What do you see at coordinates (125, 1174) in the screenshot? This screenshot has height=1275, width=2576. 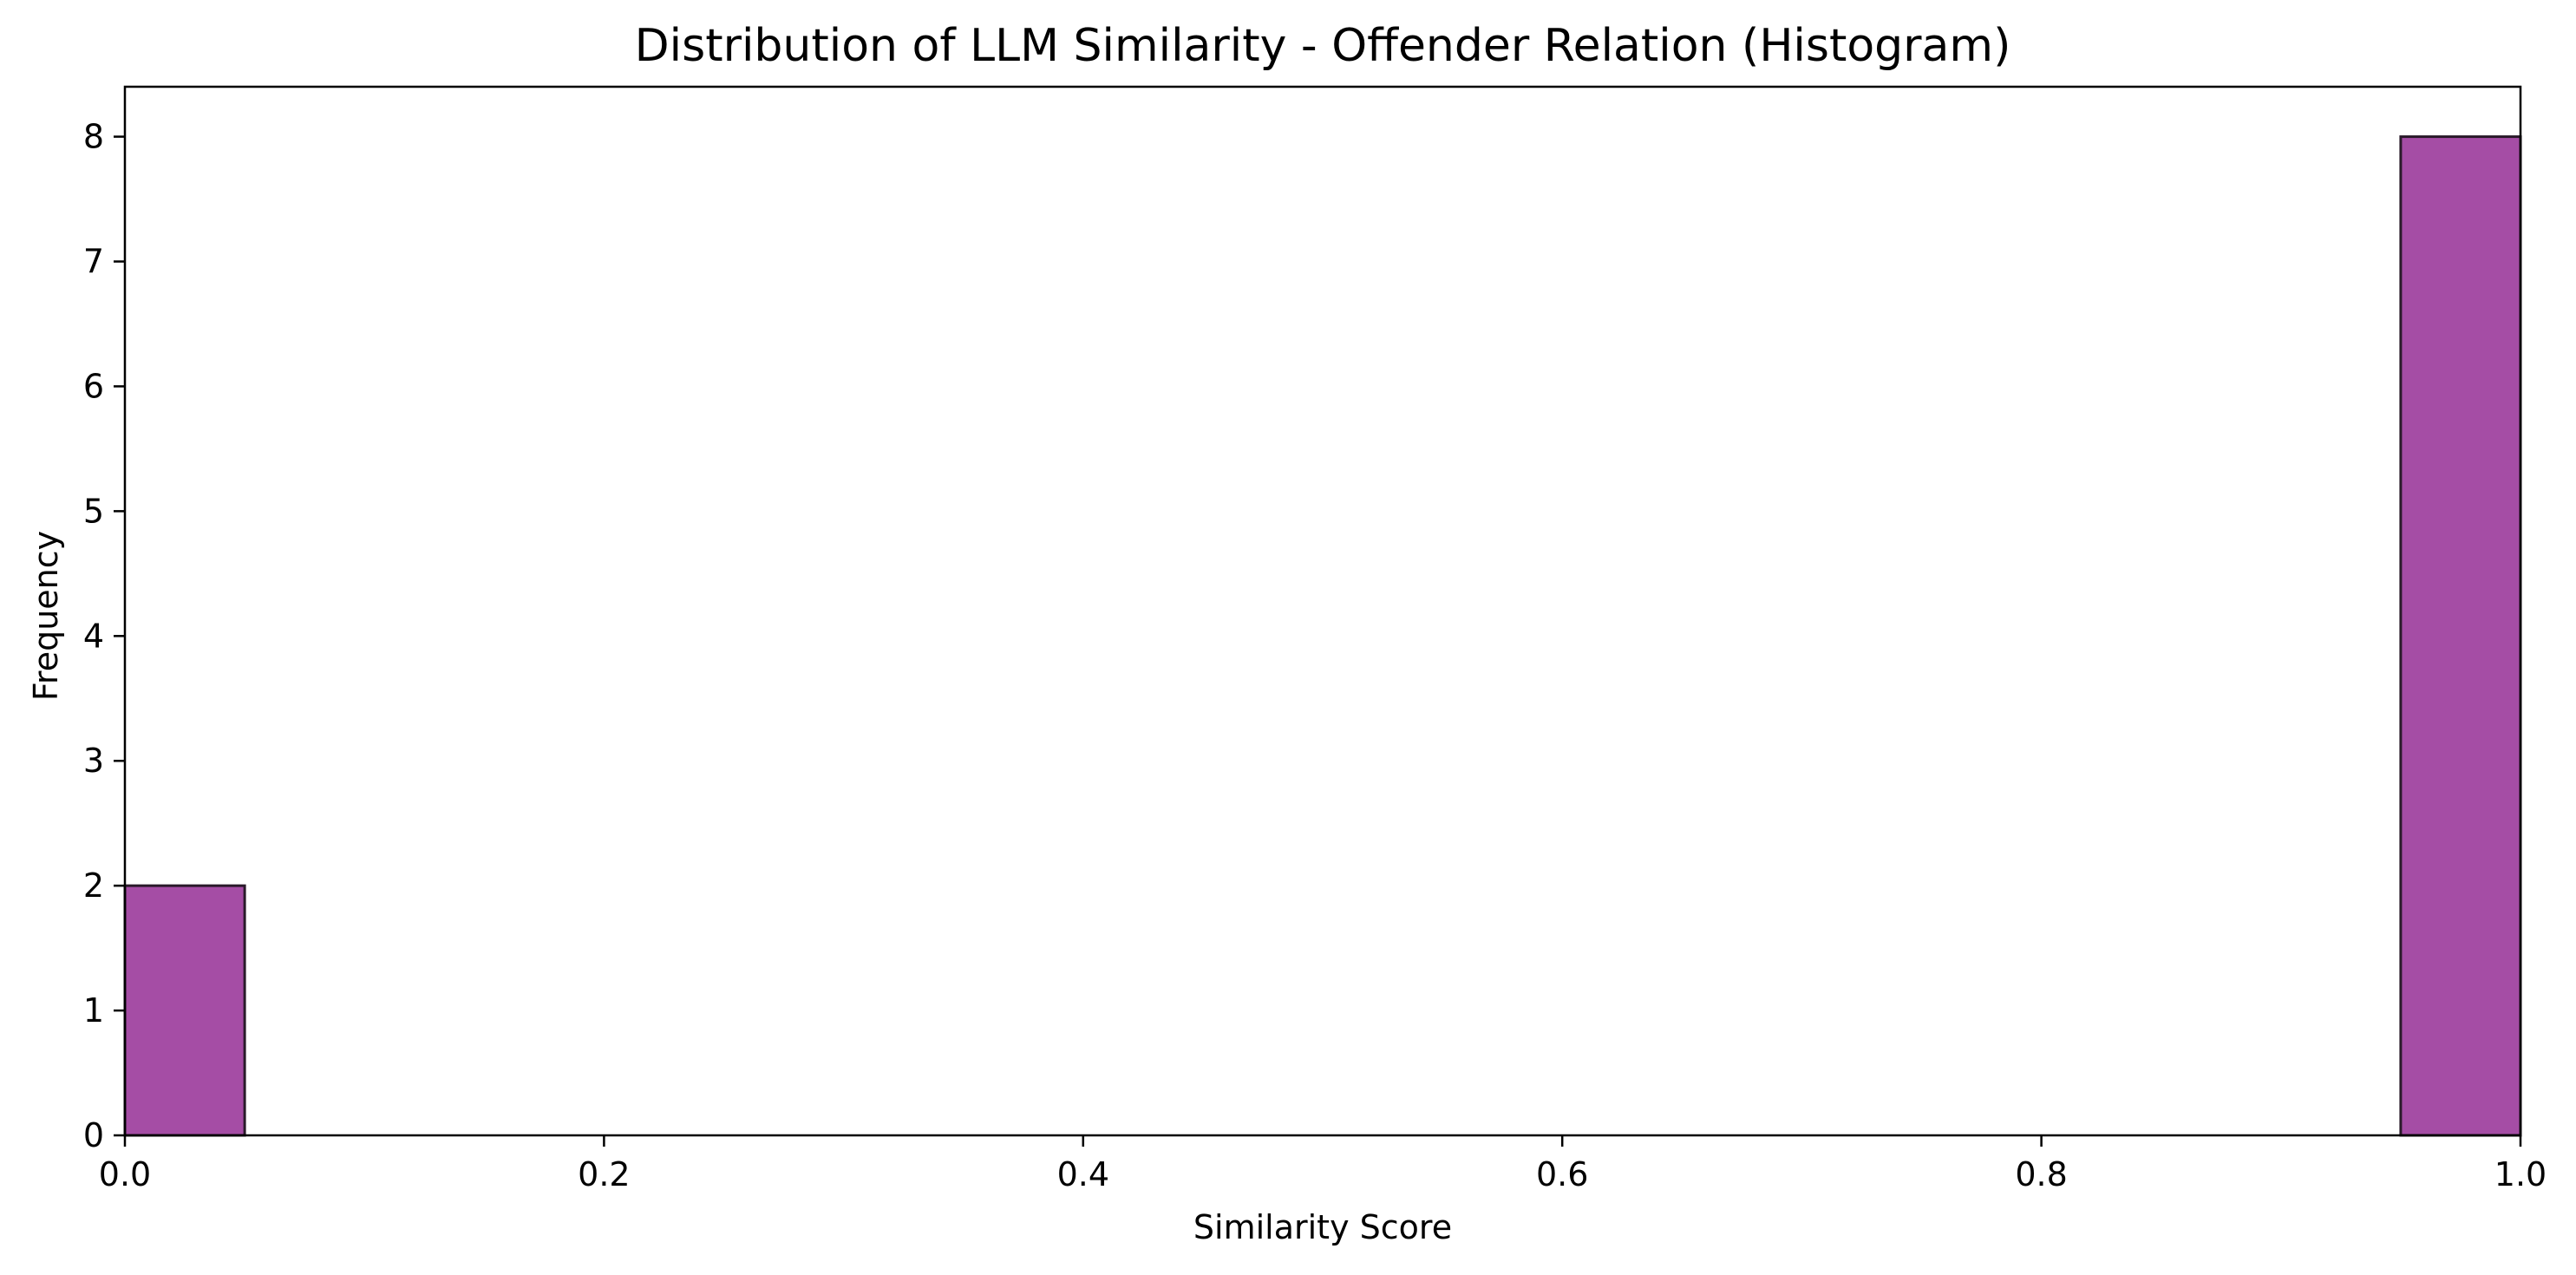 I see `x-tick-label: 0.0` at bounding box center [125, 1174].